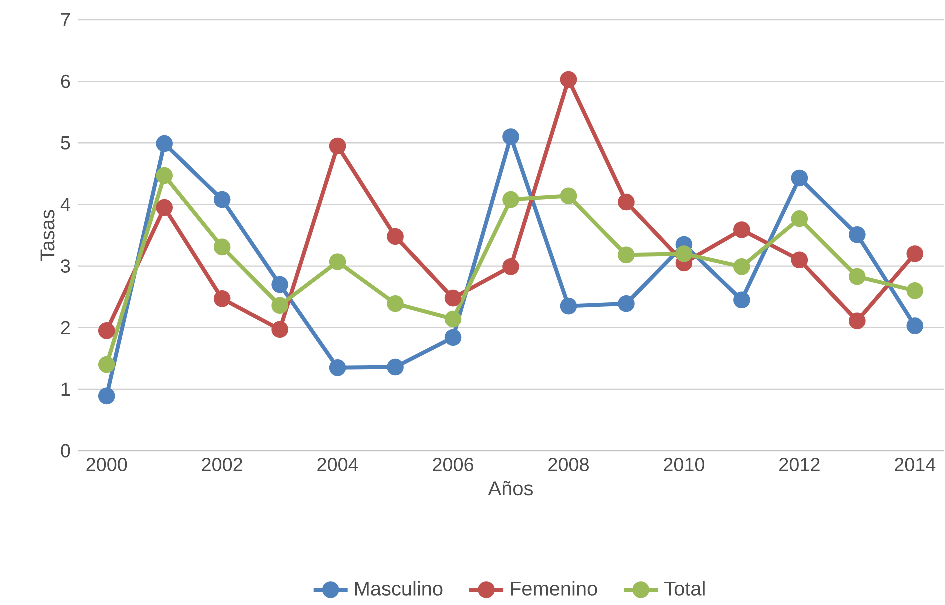 The height and width of the screenshot is (605, 945). What do you see at coordinates (107, 465) in the screenshot?
I see `x-tick-label: 2000` at bounding box center [107, 465].